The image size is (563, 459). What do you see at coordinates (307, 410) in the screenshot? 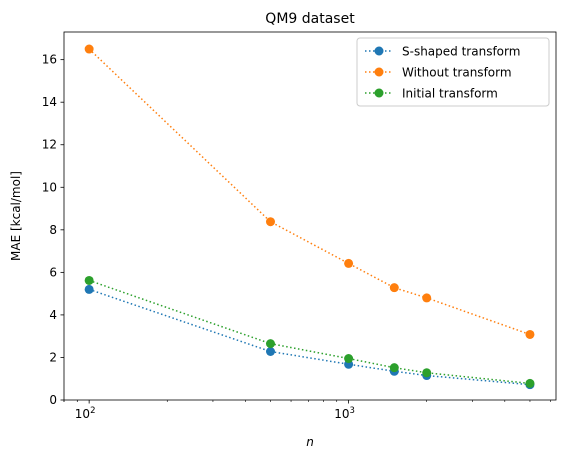
I see `x-axis-ticks: 10² 10³` at bounding box center [307, 410].